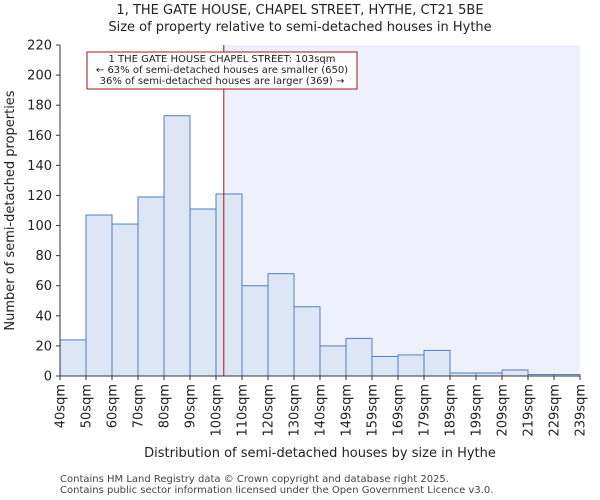 The height and width of the screenshot is (500, 600). I want to click on y-tick-label: 20, so click(43, 346).